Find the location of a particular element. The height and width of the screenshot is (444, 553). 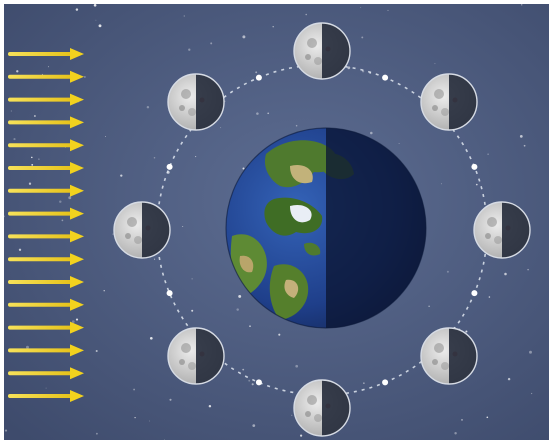

moon-top is located at coordinates (322, 51).